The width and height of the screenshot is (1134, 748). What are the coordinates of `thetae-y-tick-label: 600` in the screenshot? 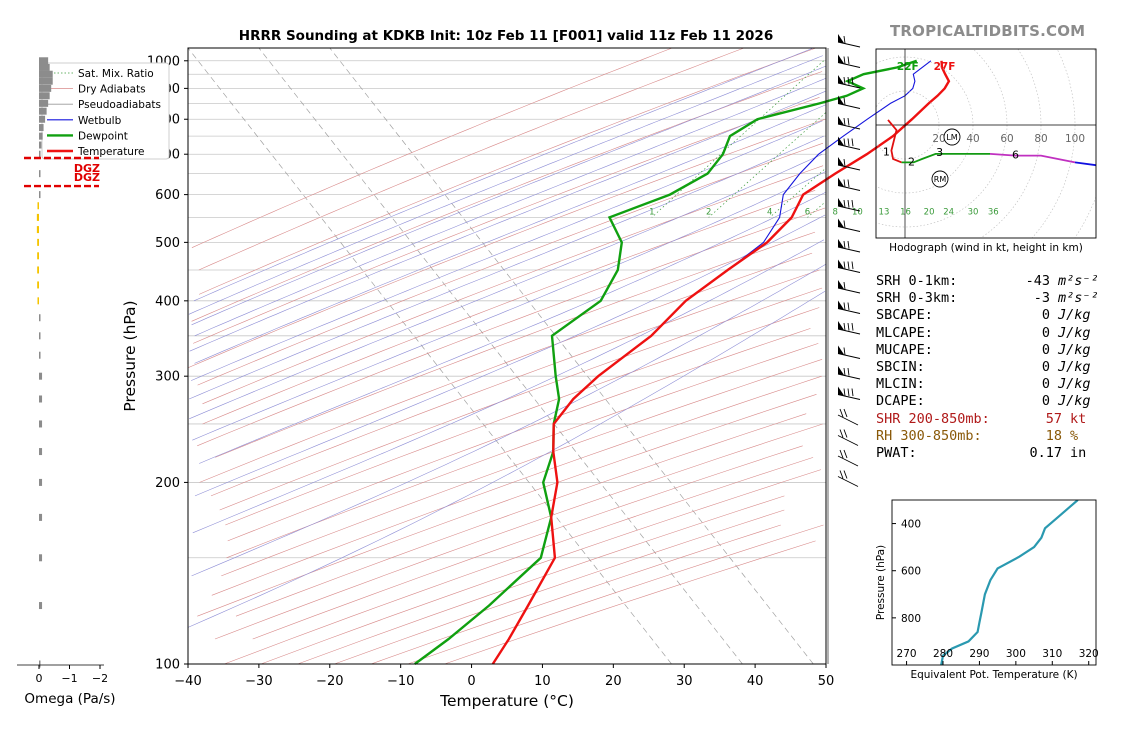 It's located at (911, 572).